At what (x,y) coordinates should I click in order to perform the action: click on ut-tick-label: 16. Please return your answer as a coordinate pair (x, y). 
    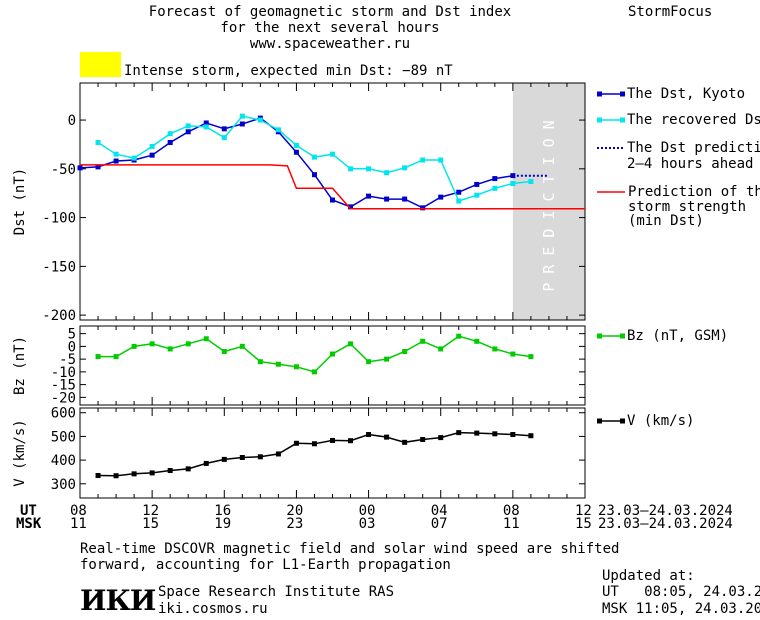
    Looking at the image, I should click on (223, 511).